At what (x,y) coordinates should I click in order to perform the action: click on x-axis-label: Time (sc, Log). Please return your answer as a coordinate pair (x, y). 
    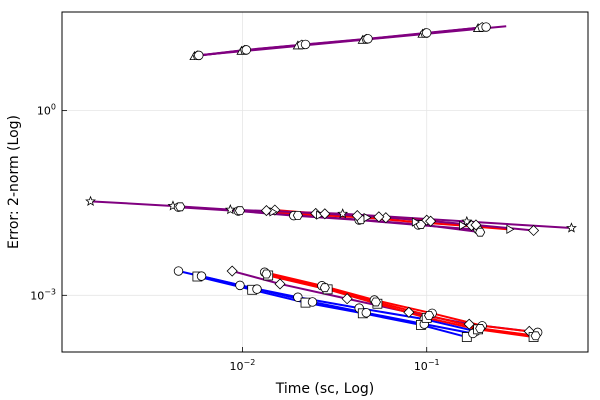
    Looking at the image, I should click on (325, 389).